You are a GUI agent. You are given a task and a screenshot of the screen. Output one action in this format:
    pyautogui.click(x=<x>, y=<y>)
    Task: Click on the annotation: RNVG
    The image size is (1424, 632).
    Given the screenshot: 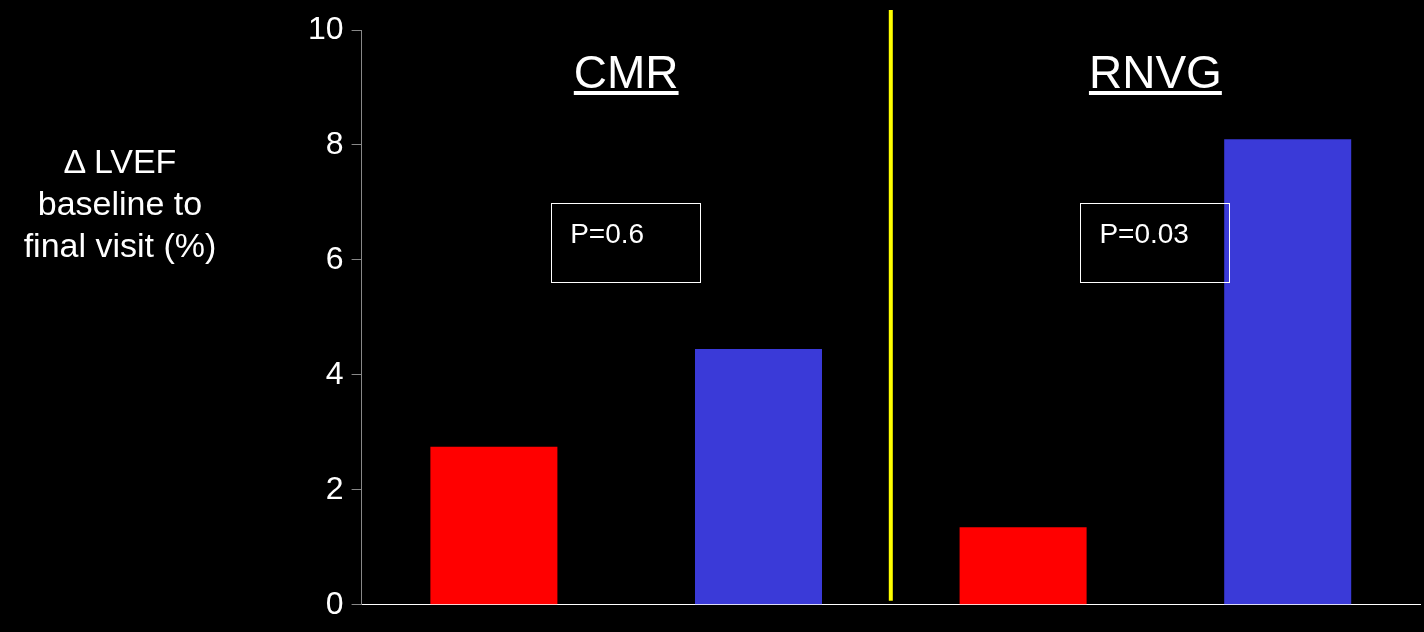 What is the action you would take?
    pyautogui.click(x=1155, y=72)
    